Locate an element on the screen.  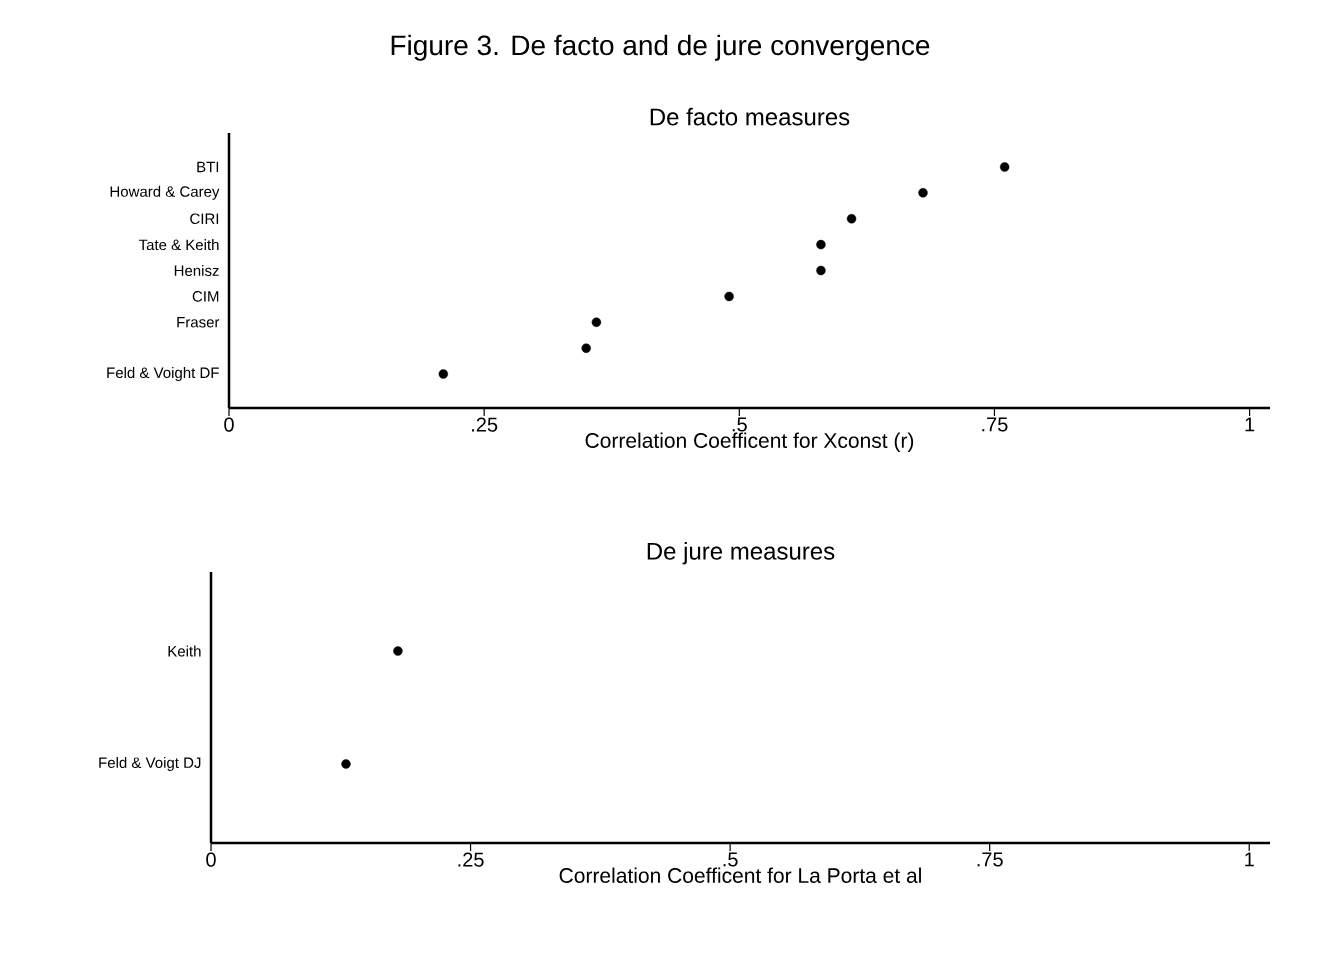
y-tick-label: Henisz is located at coordinates (196, 270).